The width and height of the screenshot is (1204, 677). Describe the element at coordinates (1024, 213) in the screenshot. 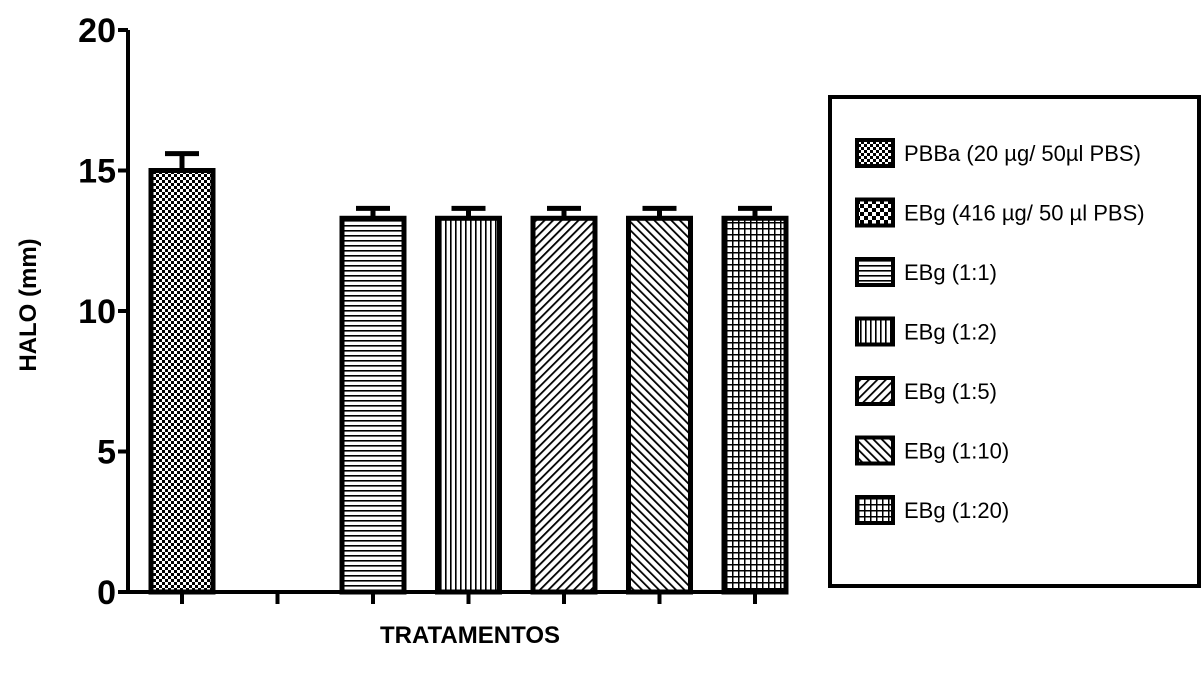

I see `legend-label: EBg (416 µg/ 50 µl PBS)` at that location.